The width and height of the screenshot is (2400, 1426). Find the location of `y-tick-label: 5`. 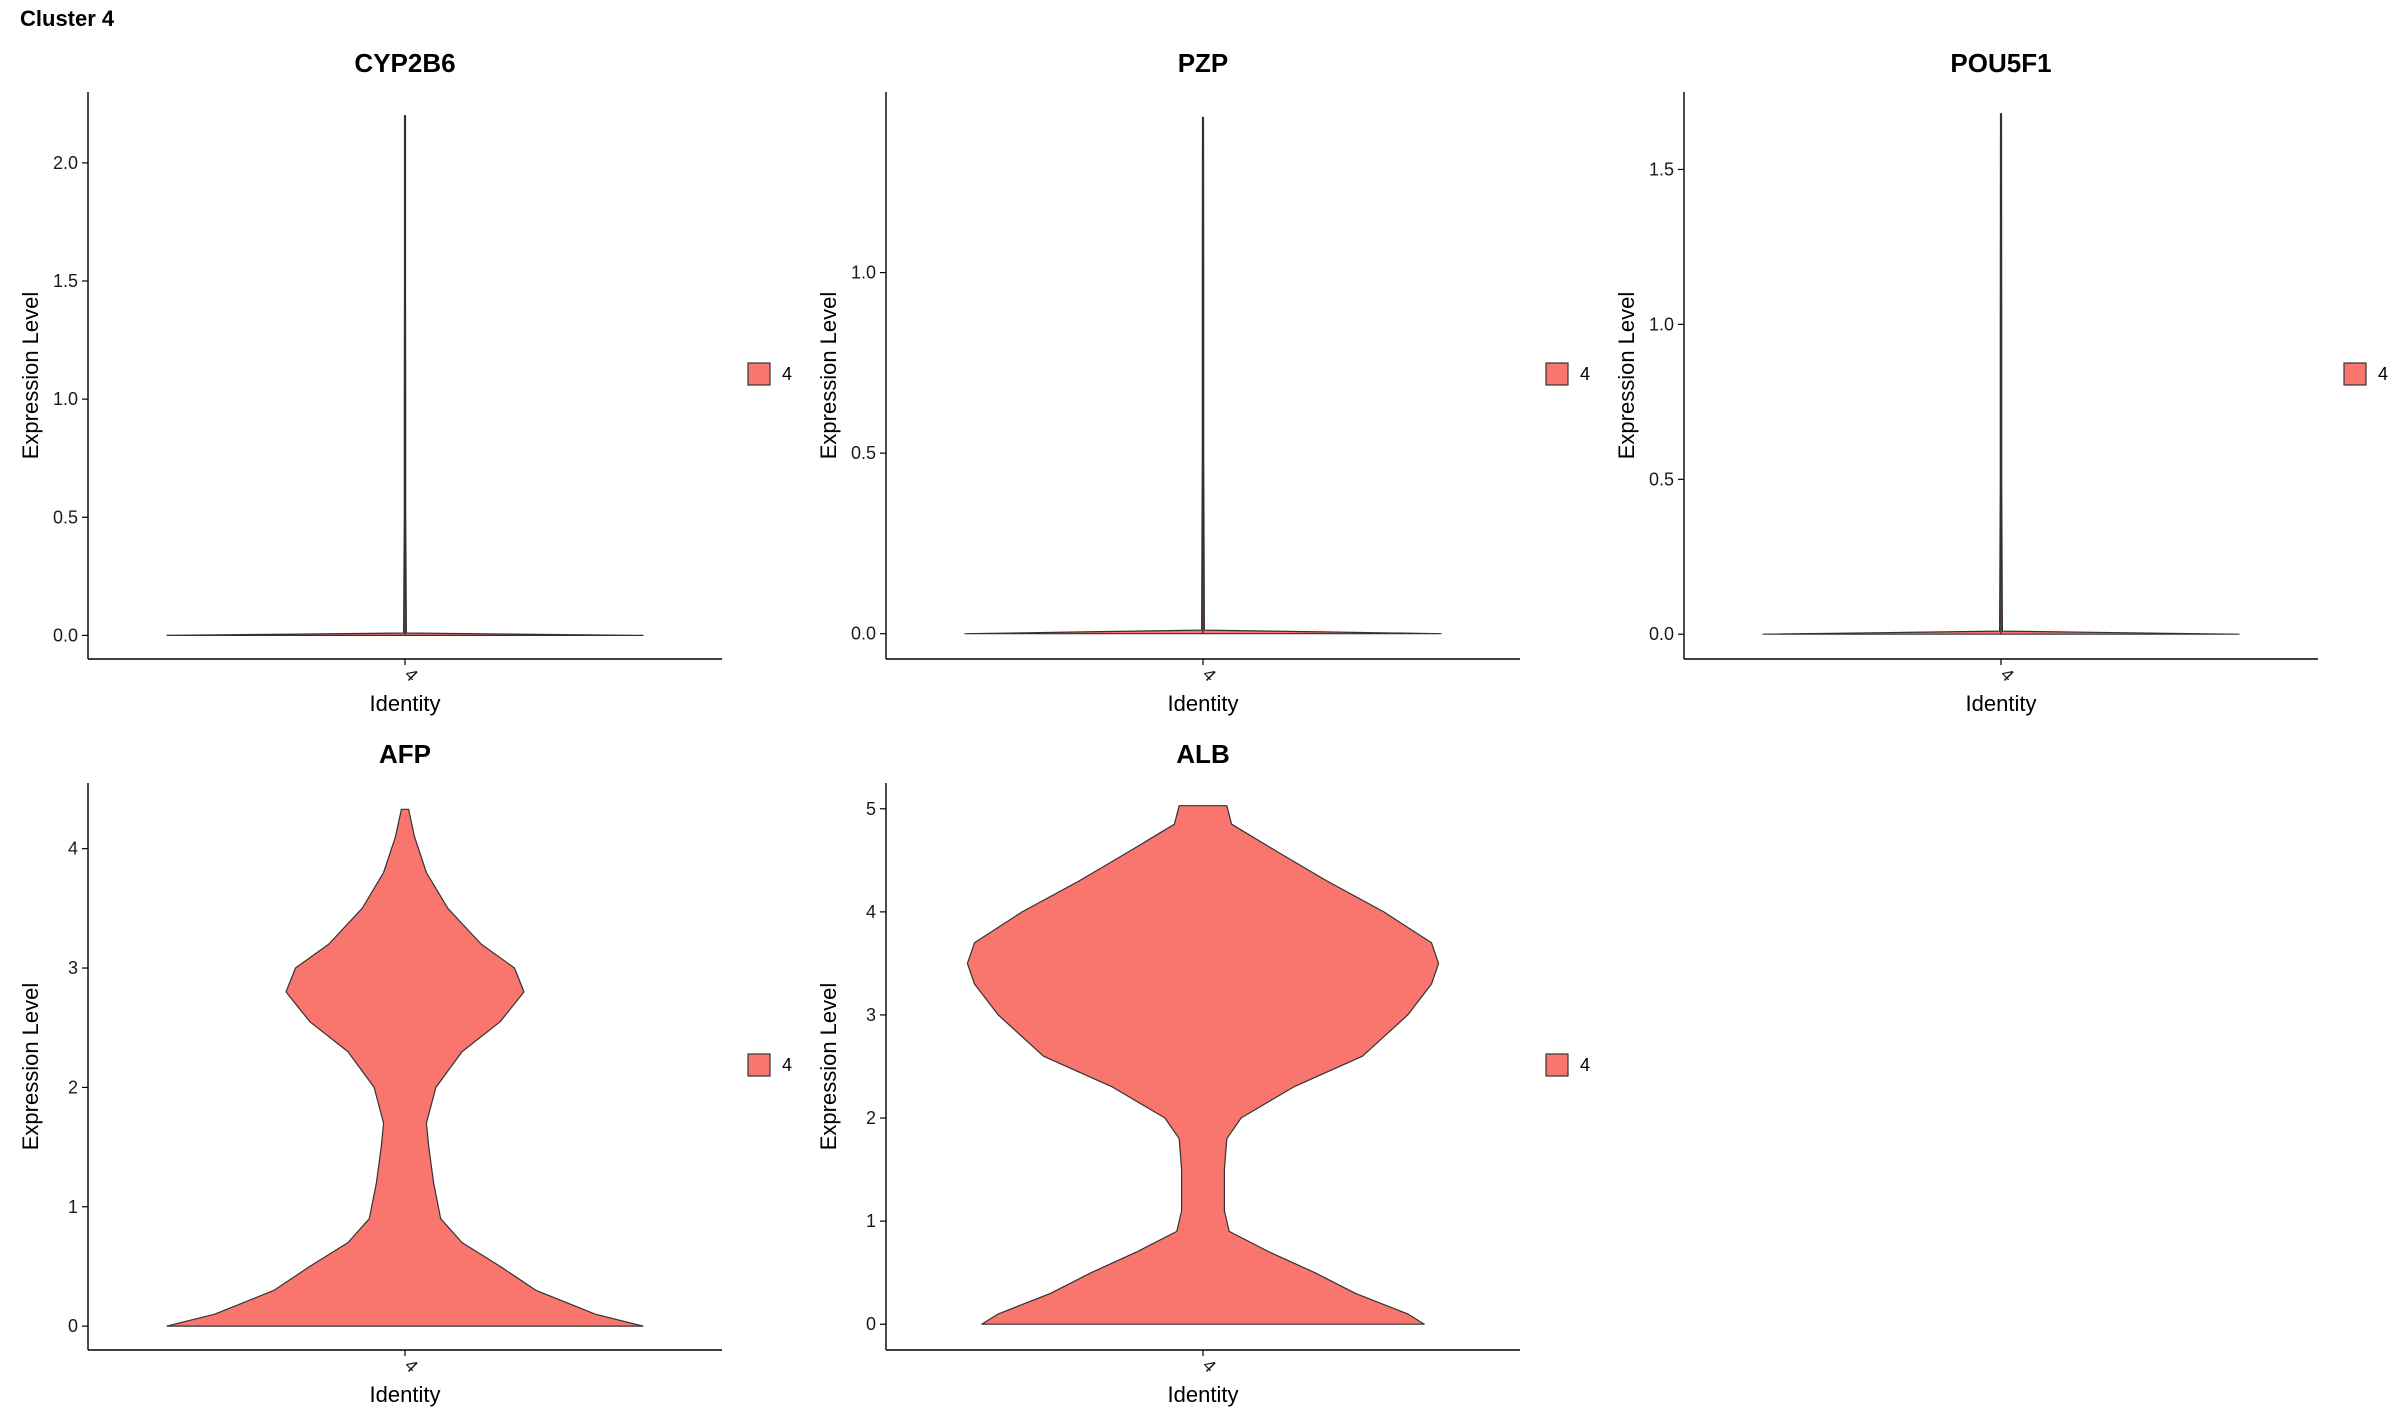

y-tick-label: 5 is located at coordinates (871, 809).